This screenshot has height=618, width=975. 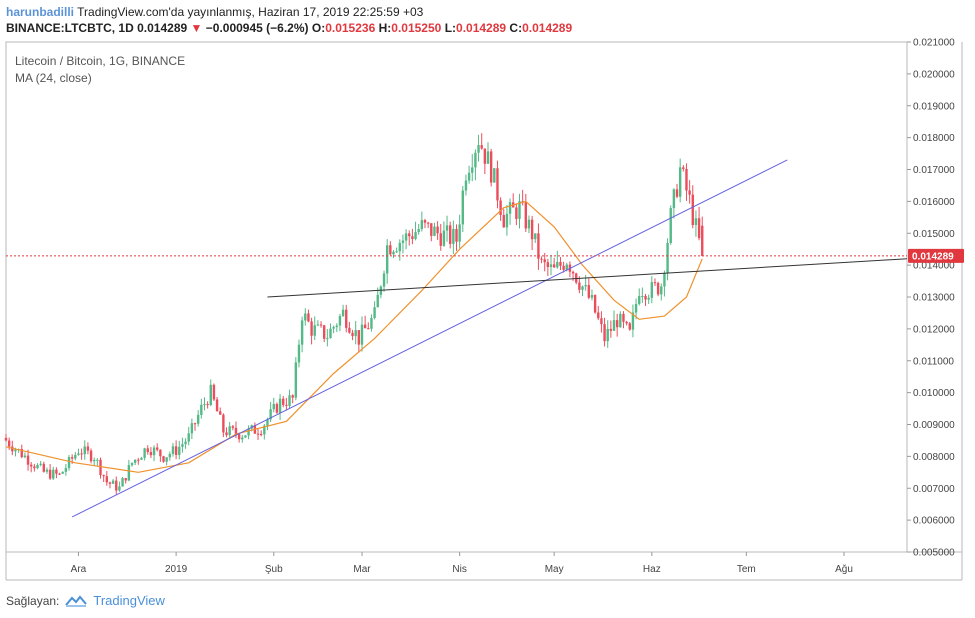 What do you see at coordinates (129, 600) in the screenshot?
I see `tradingview-brand: TradingView` at bounding box center [129, 600].